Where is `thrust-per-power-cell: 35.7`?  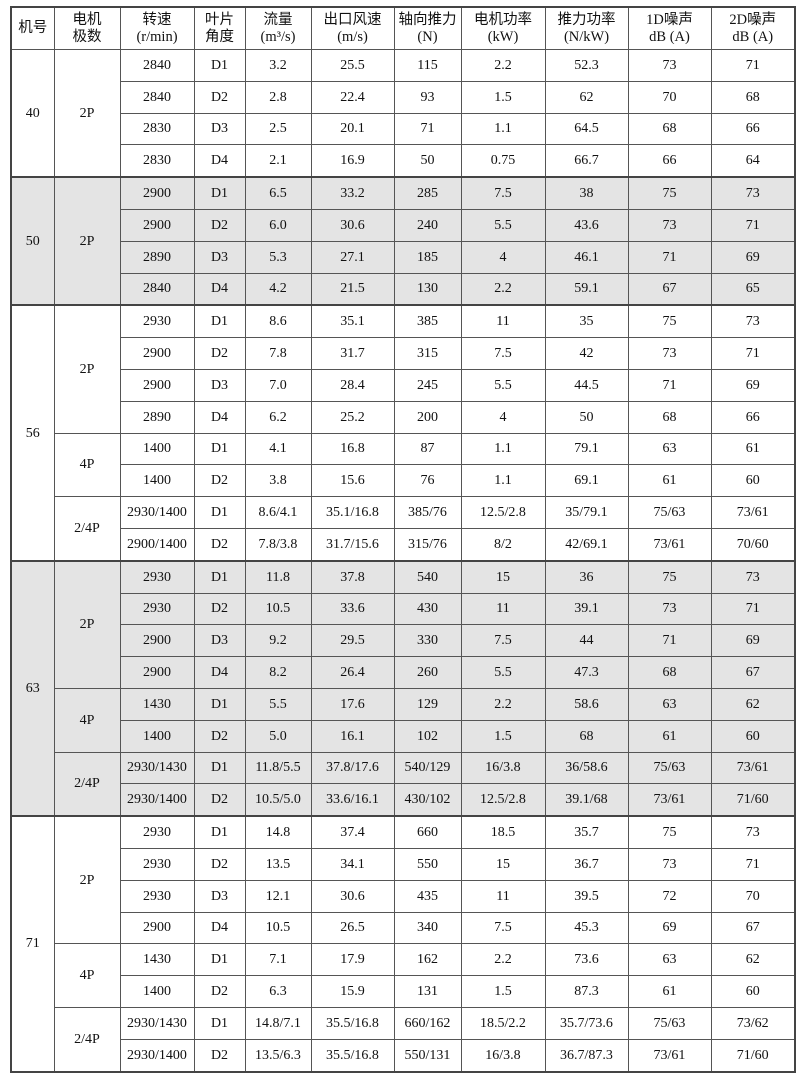 thrust-per-power-cell: 35.7 is located at coordinates (586, 832).